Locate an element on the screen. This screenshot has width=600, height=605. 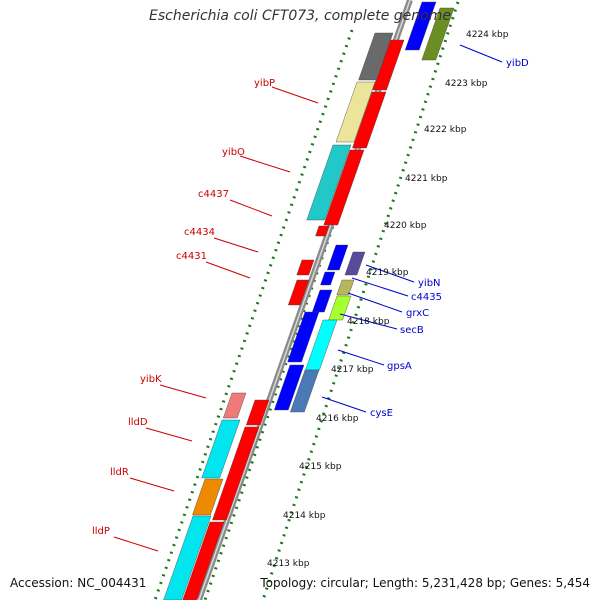
gene-label-left: lldR is located at coordinates (119, 472).